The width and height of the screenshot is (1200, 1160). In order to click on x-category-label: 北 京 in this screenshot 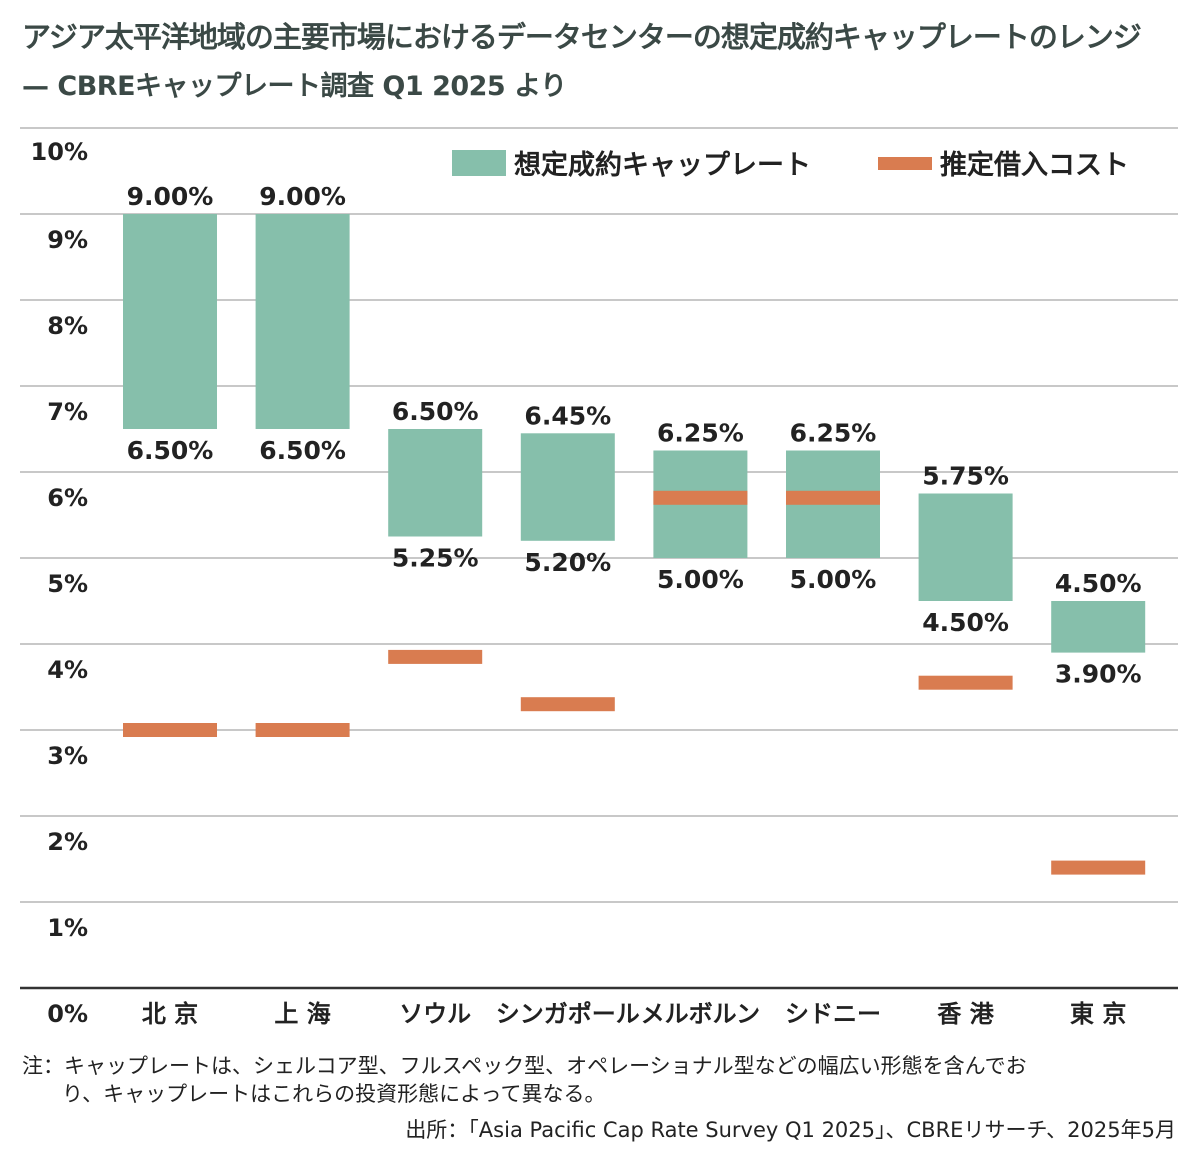, I will do `click(170, 1014)`.